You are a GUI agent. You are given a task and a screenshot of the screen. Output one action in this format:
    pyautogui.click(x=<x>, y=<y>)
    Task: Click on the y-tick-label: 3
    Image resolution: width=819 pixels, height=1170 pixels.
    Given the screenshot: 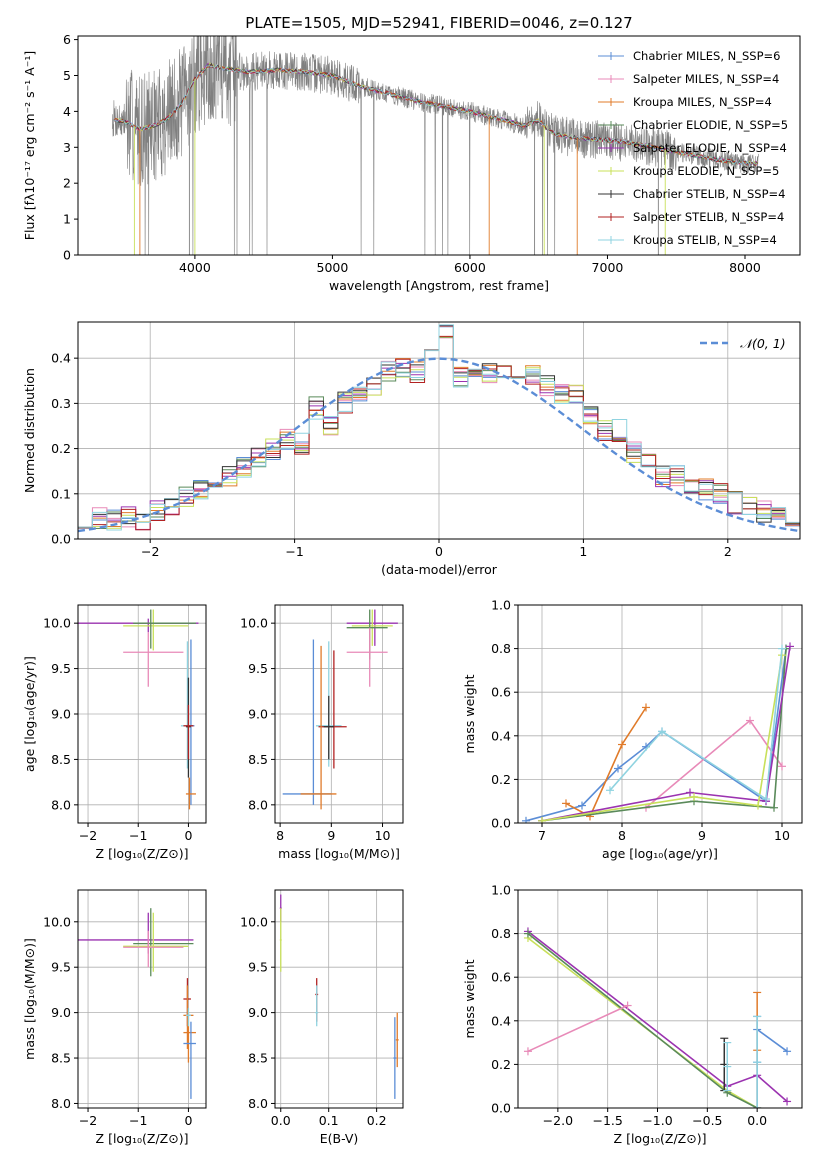 What is the action you would take?
    pyautogui.click(x=67, y=147)
    